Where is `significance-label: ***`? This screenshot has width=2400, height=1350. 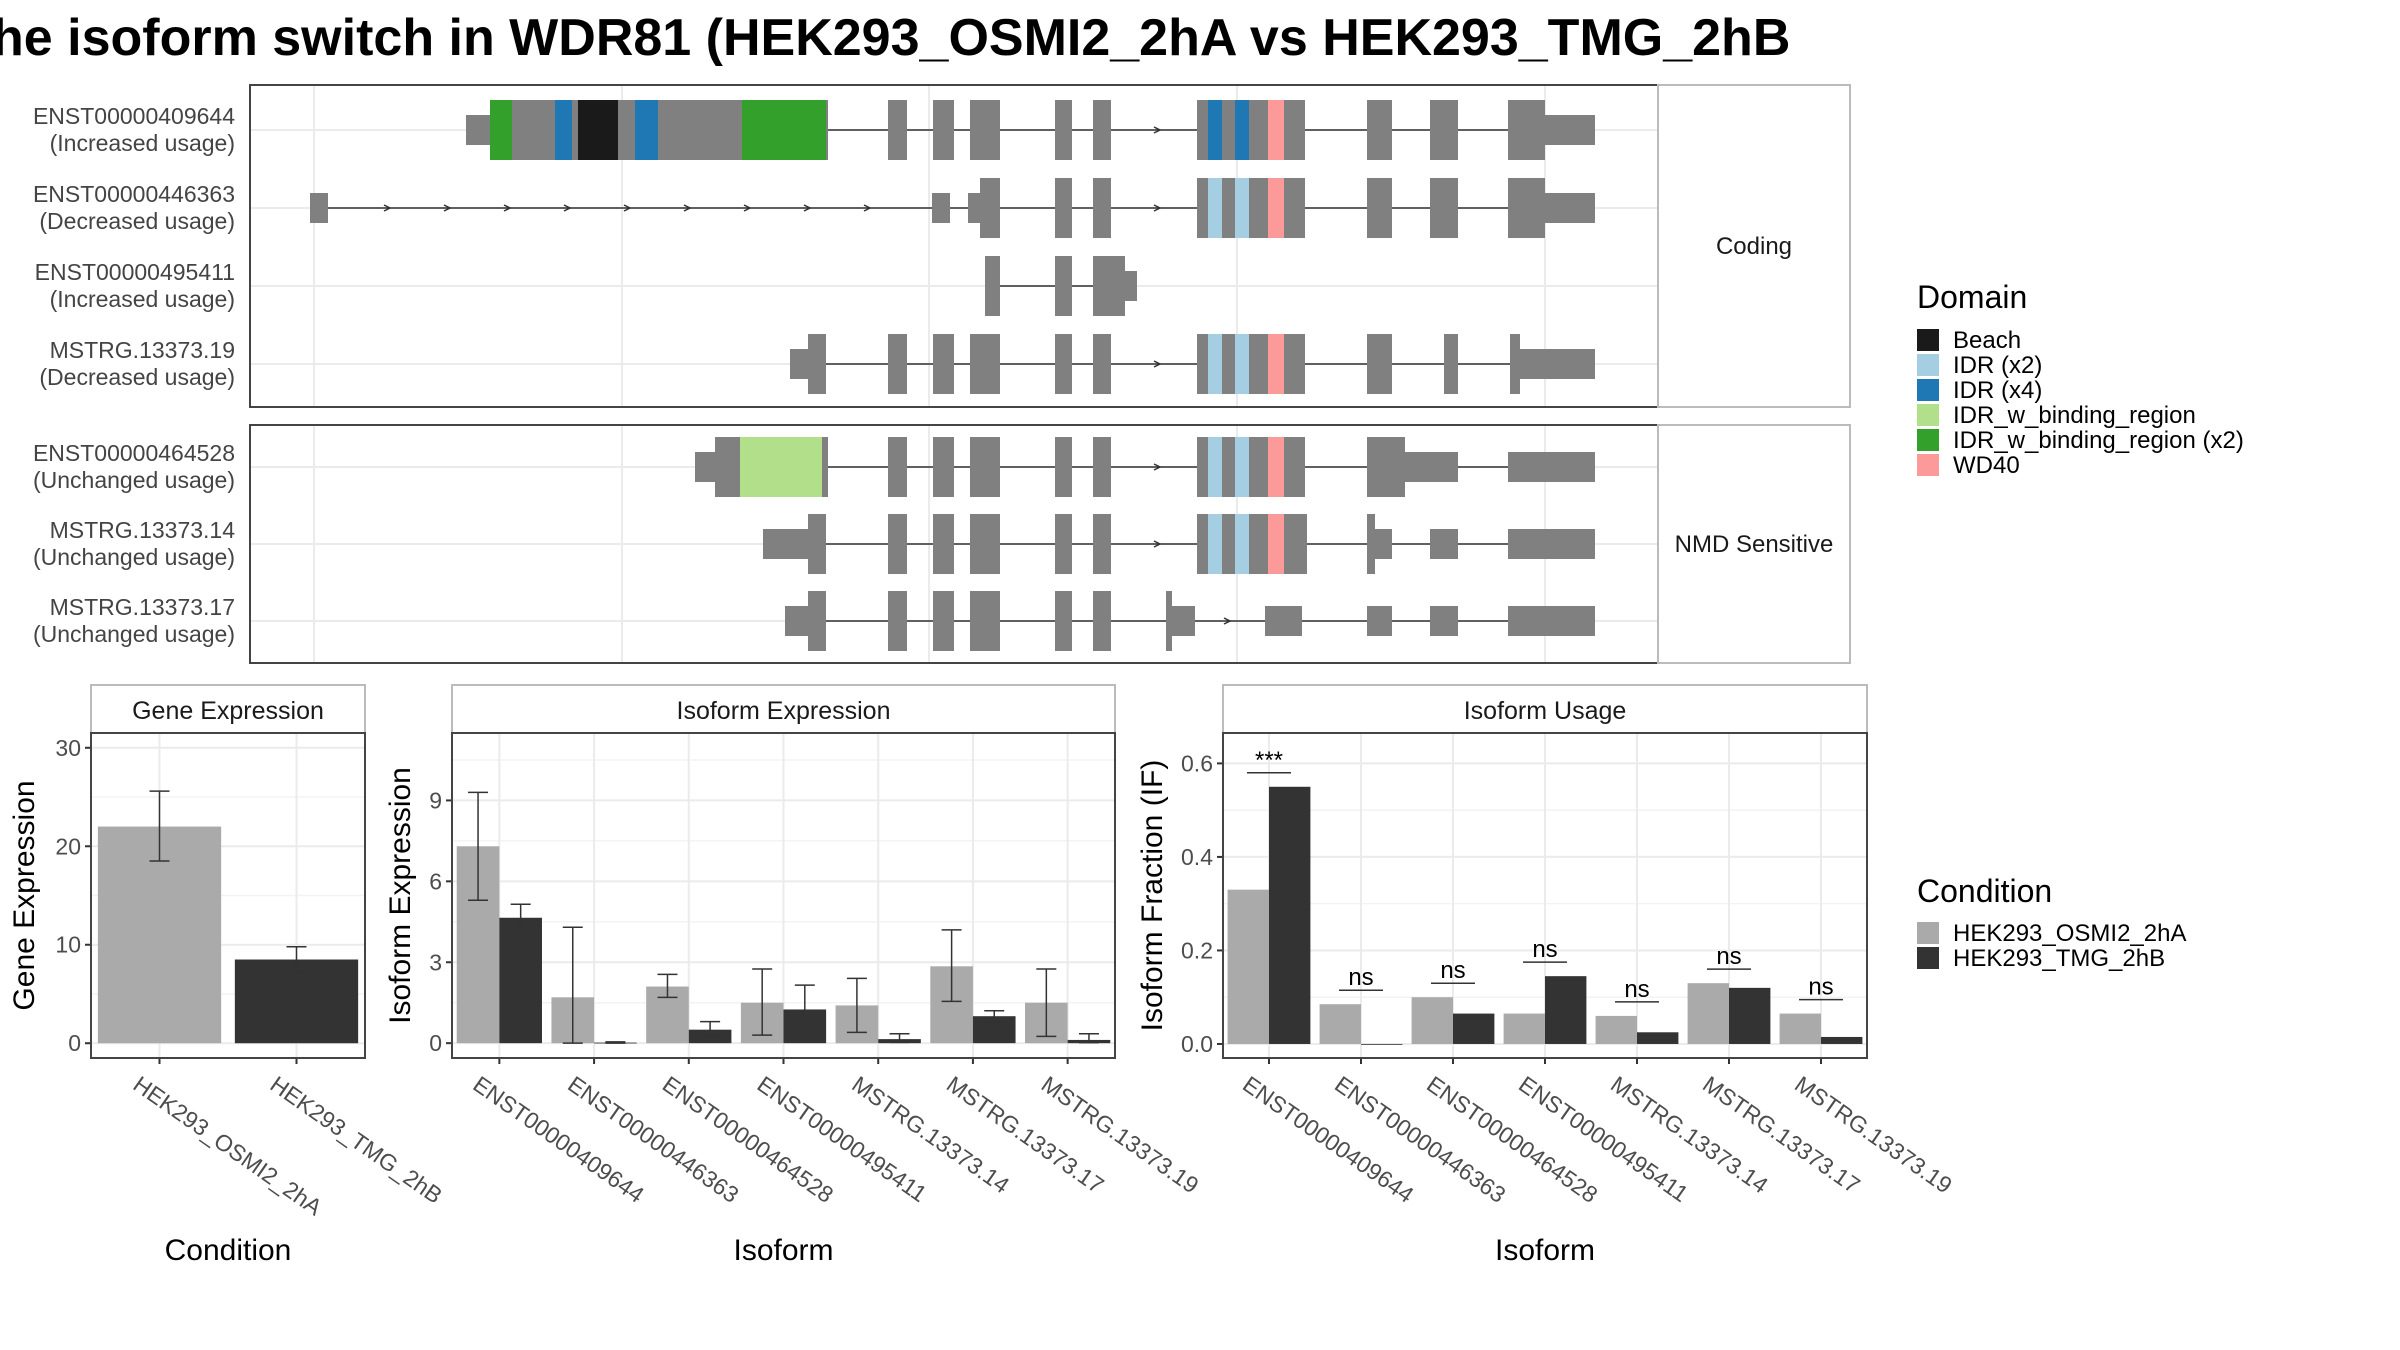 significance-label: *** is located at coordinates (1269, 760).